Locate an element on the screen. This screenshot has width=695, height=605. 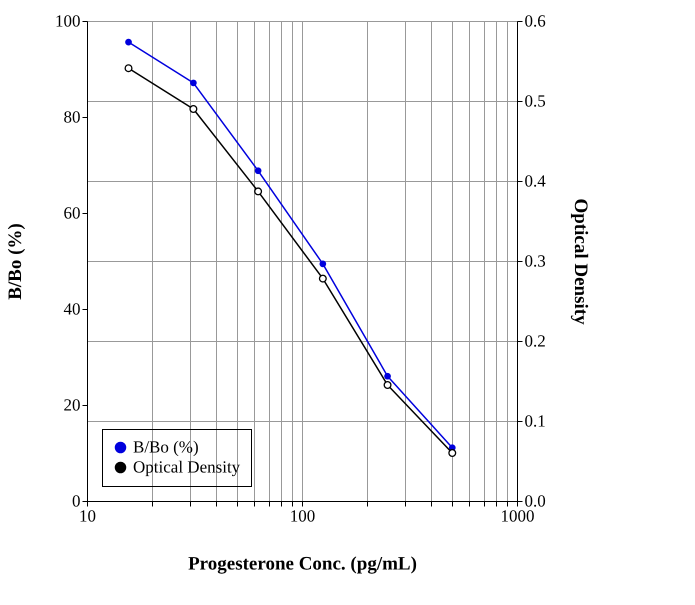
y2-tick-label: 0.1 is located at coordinates (535, 421).